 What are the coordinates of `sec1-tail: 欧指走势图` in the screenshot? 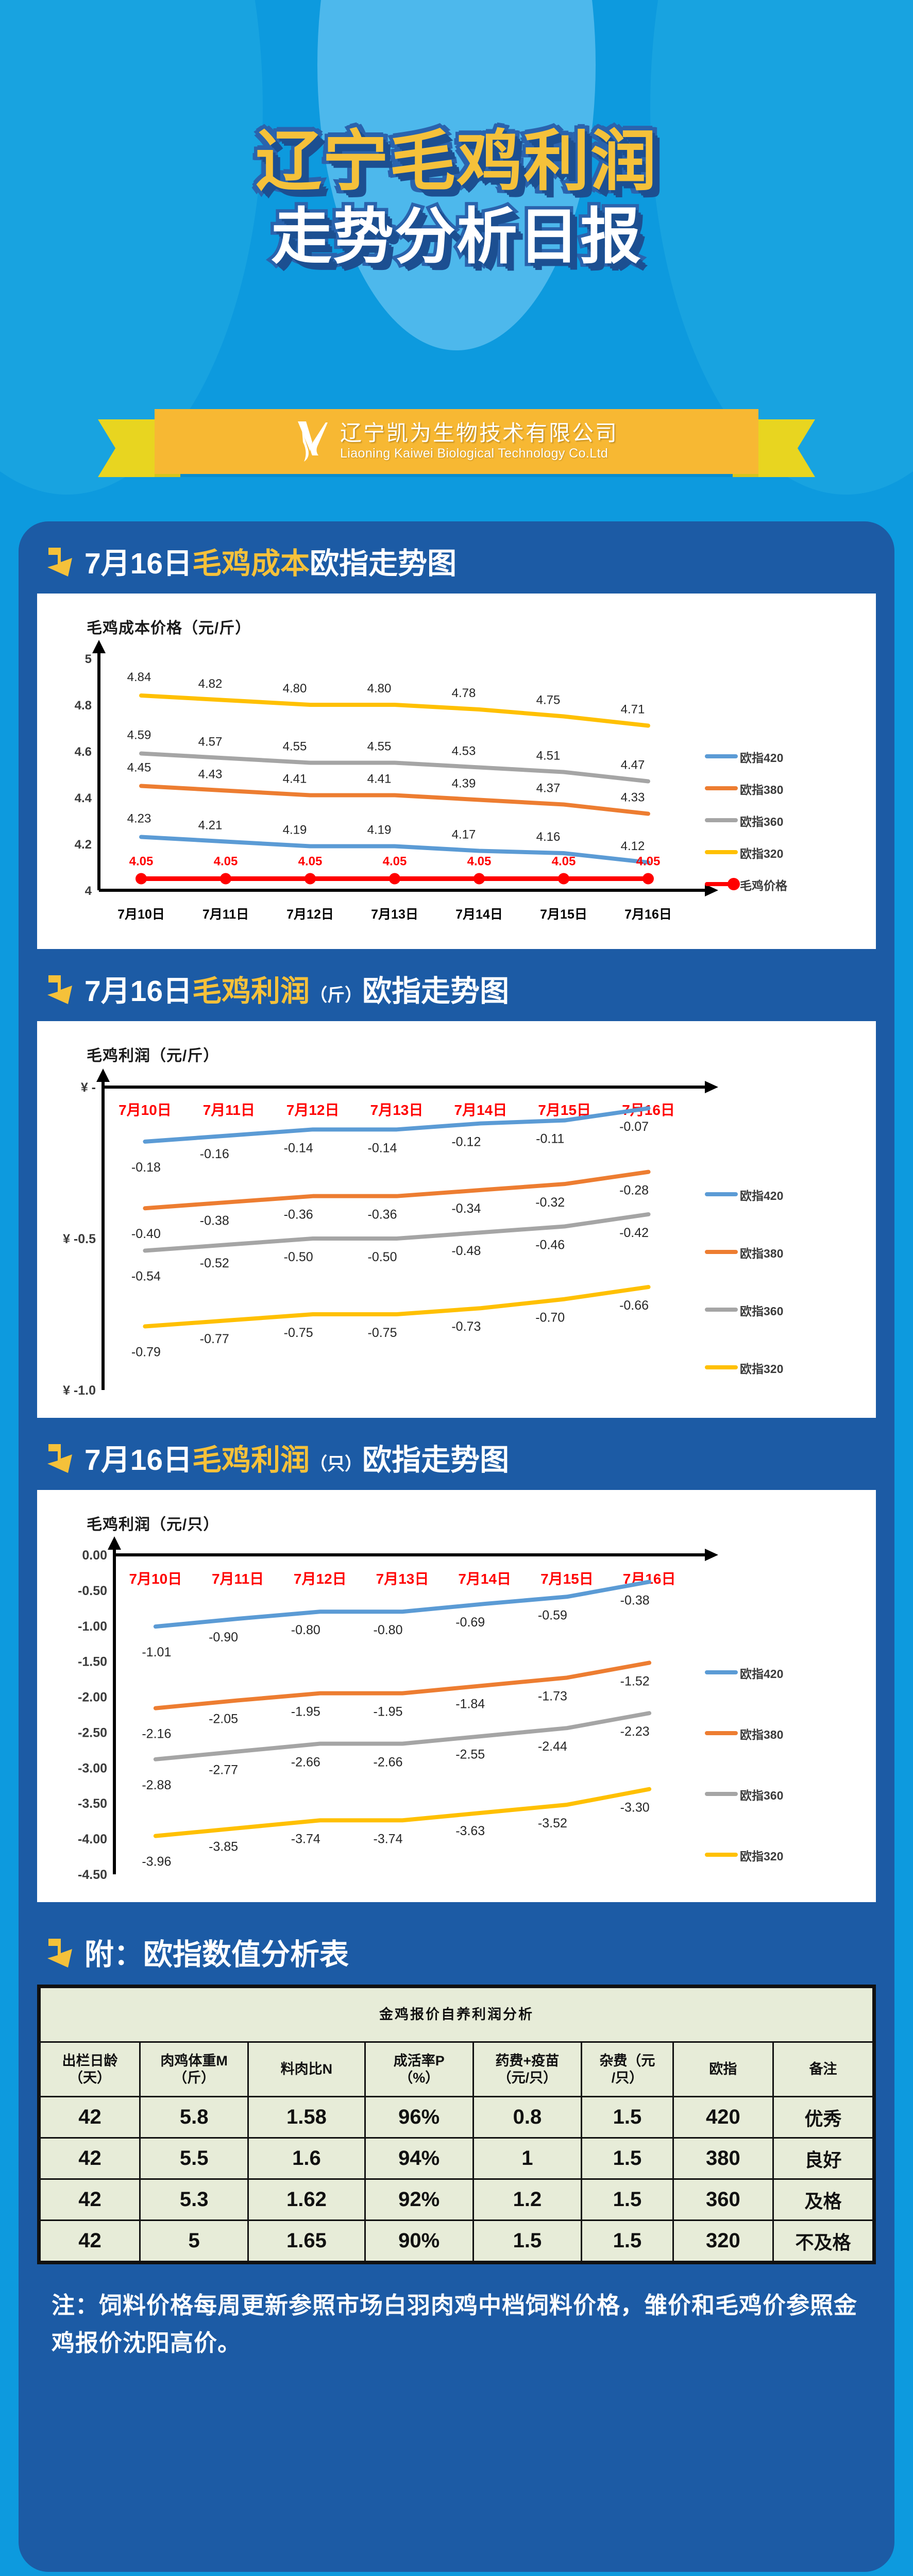 It's located at (383, 563).